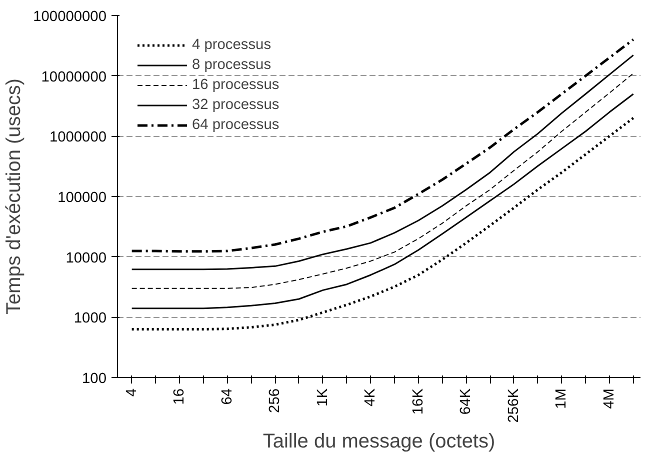  I want to click on x-tick-label: 64K, so click(466, 401).